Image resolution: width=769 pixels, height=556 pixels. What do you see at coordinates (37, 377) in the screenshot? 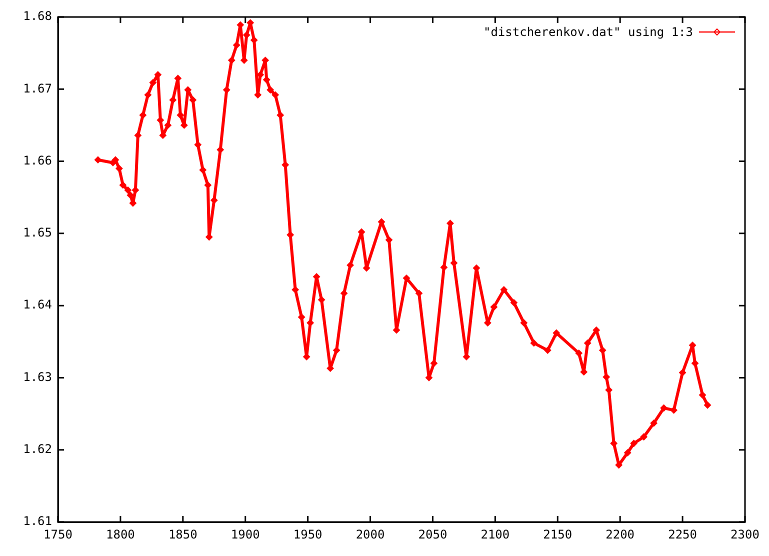
I see `y-tick-label: 1.63` at bounding box center [37, 377].